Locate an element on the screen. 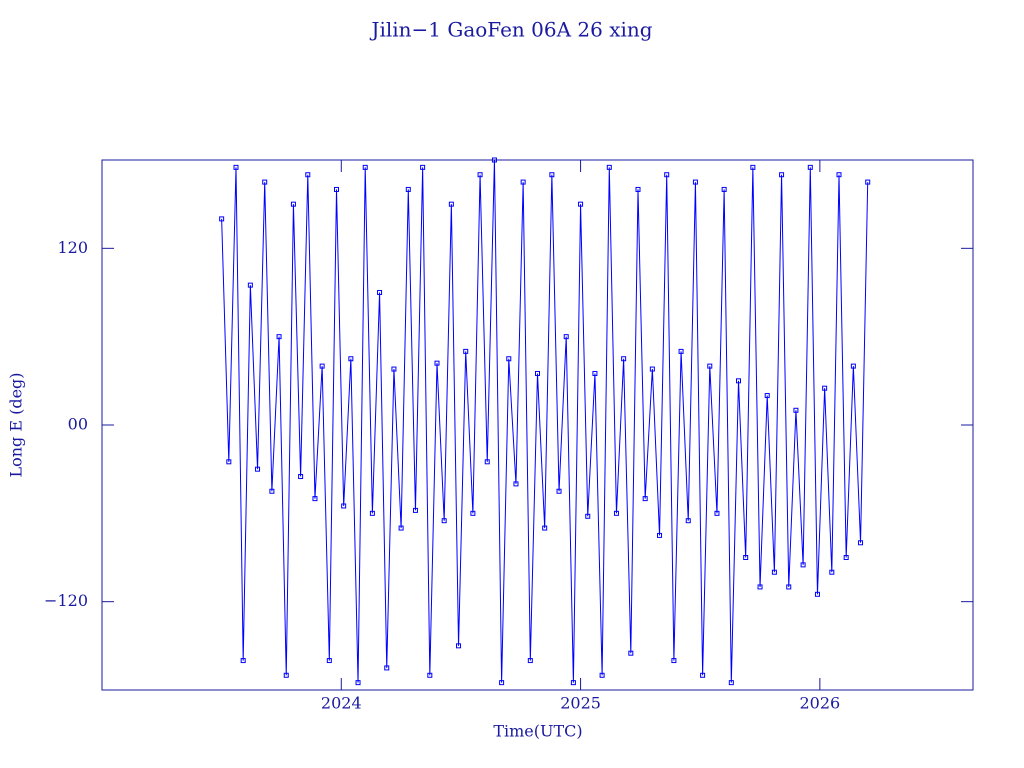 The height and width of the screenshot is (768, 1024). x-tick-label: 2026 is located at coordinates (819, 703).